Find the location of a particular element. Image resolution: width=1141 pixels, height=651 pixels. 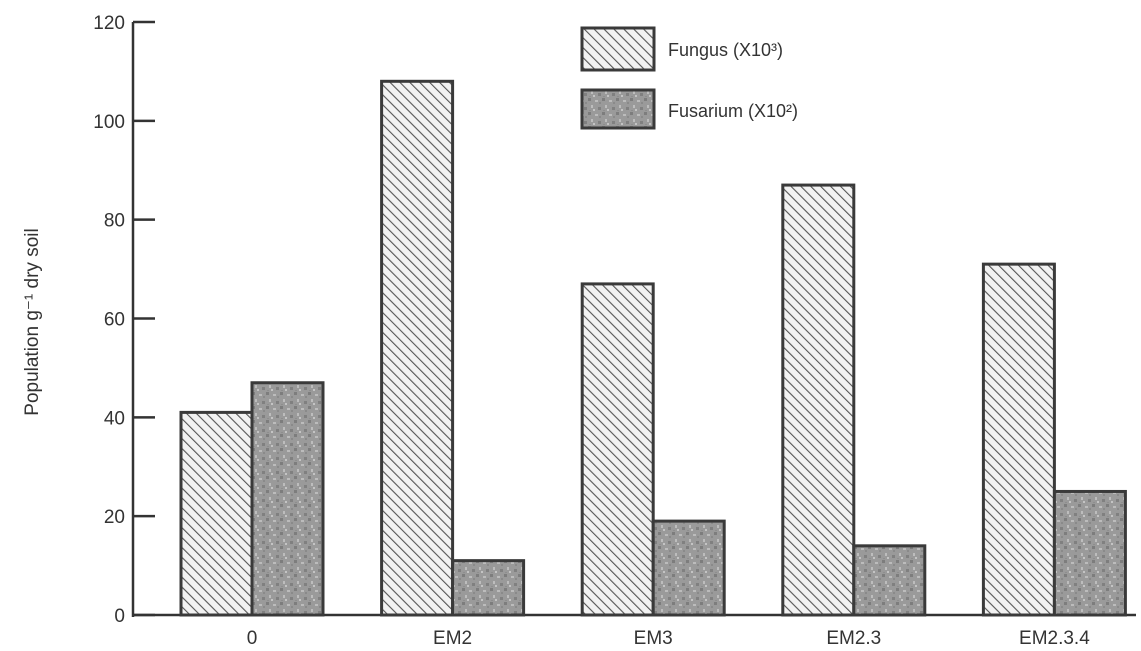

bar-fusarium-EM2.3.4 is located at coordinates (1089, 553).